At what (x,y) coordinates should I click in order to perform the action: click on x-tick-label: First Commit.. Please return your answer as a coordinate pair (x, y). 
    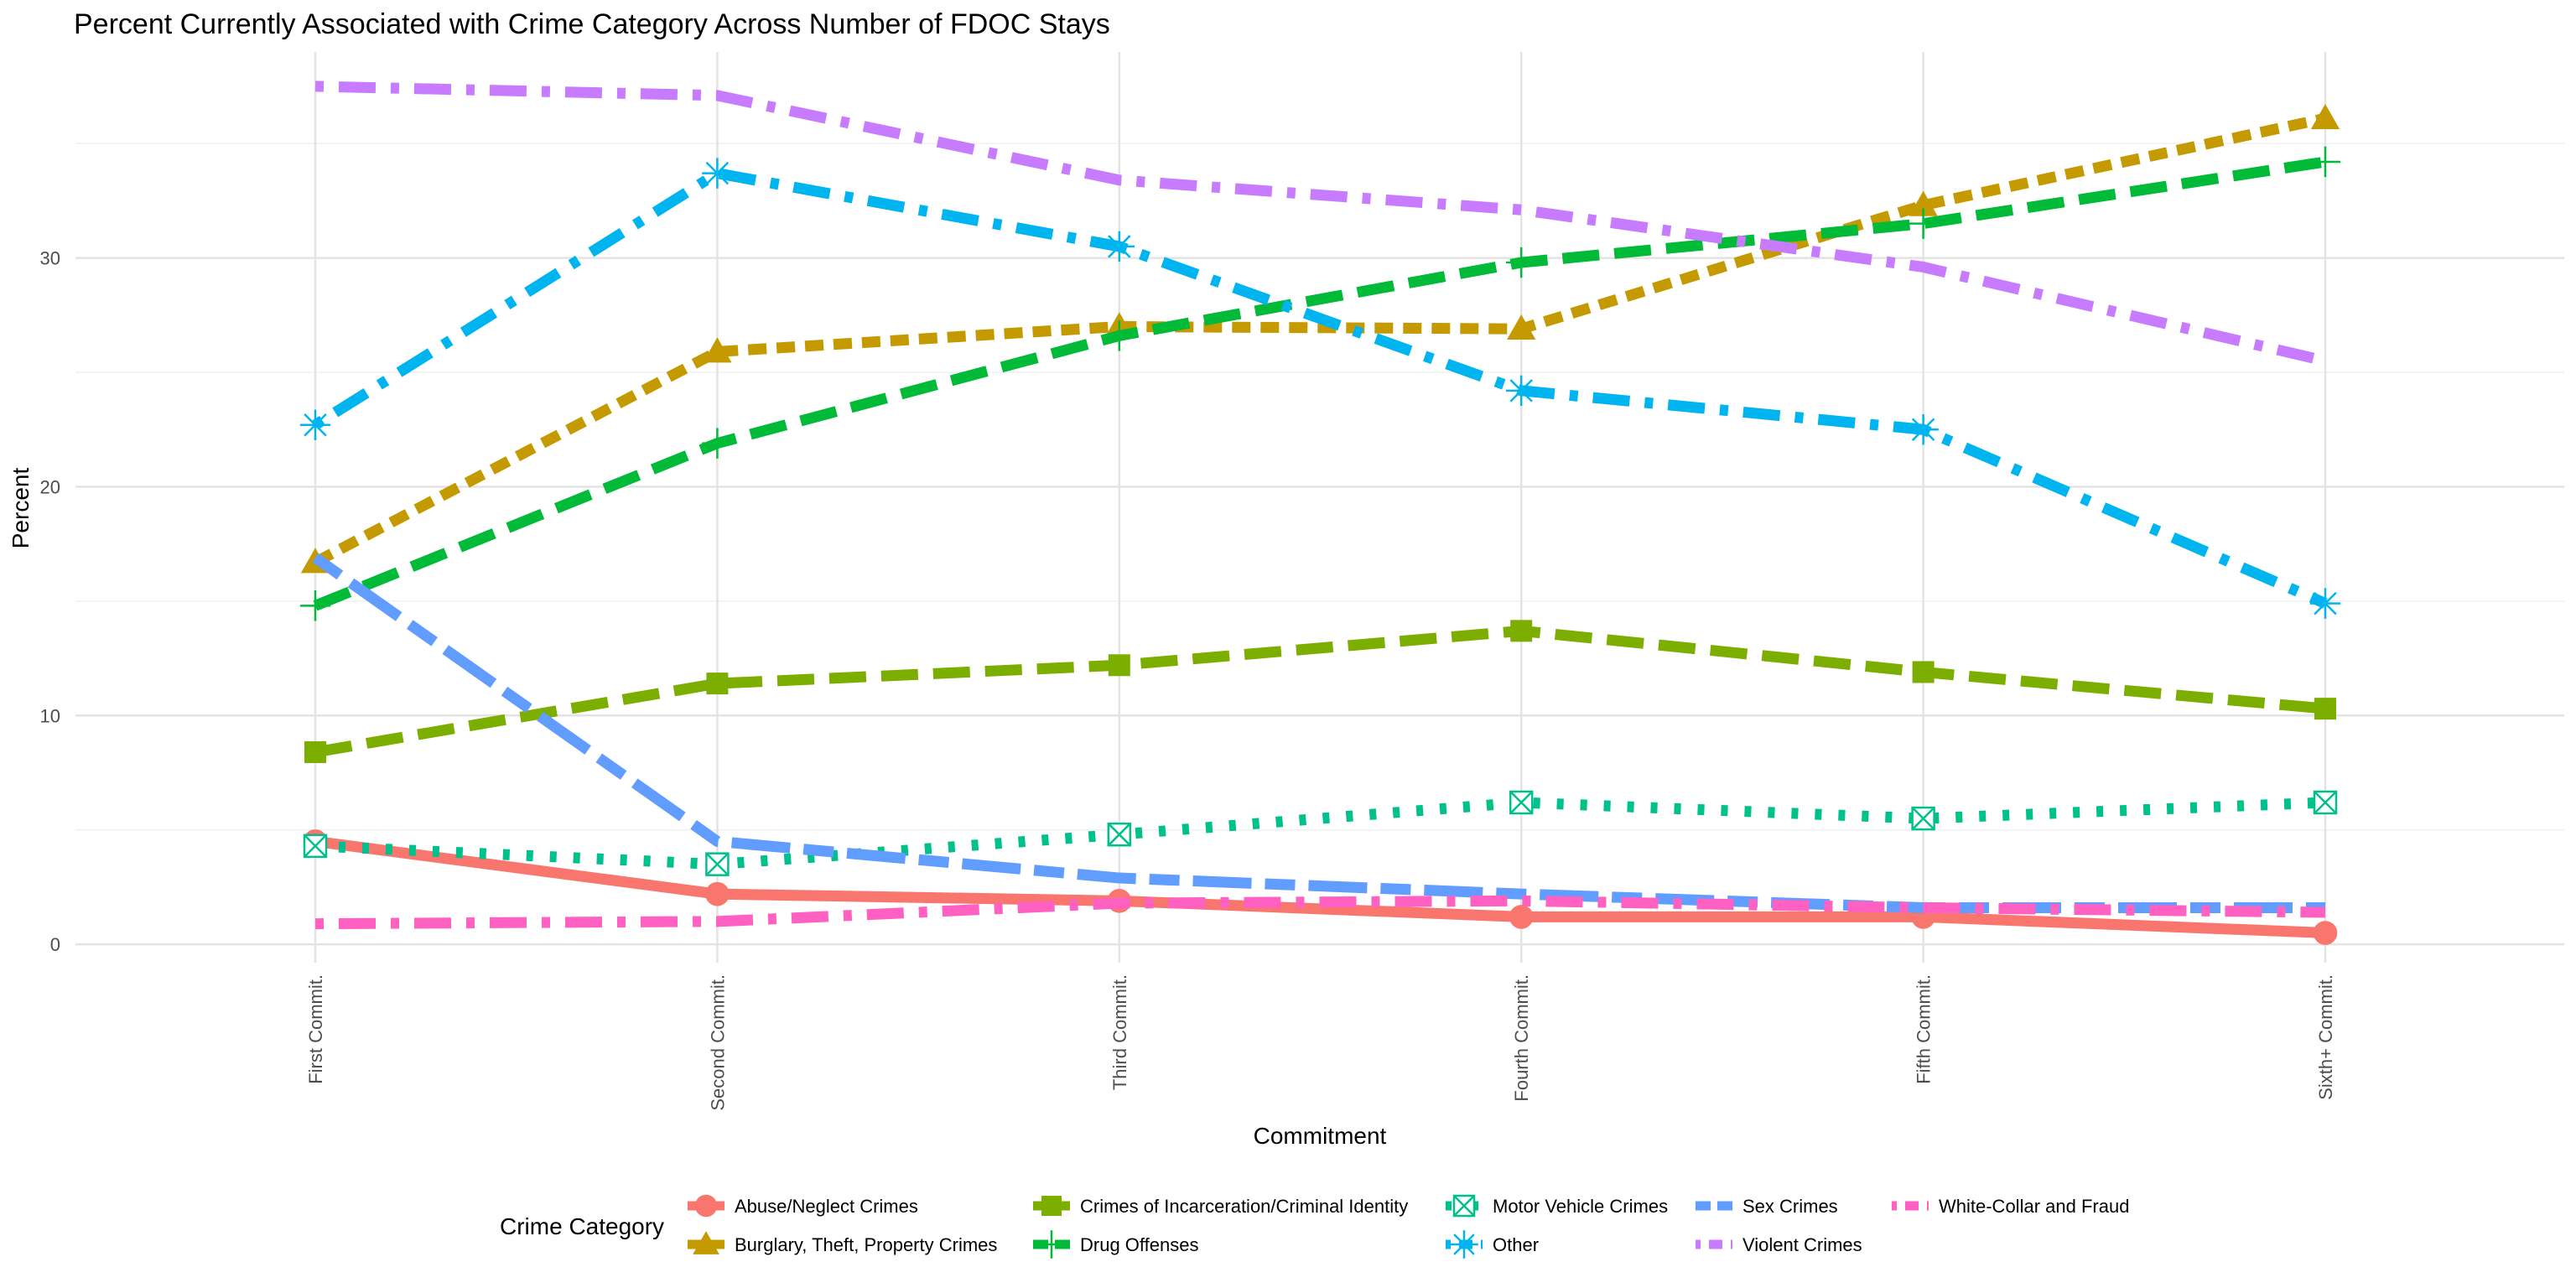
    Looking at the image, I should click on (315, 1029).